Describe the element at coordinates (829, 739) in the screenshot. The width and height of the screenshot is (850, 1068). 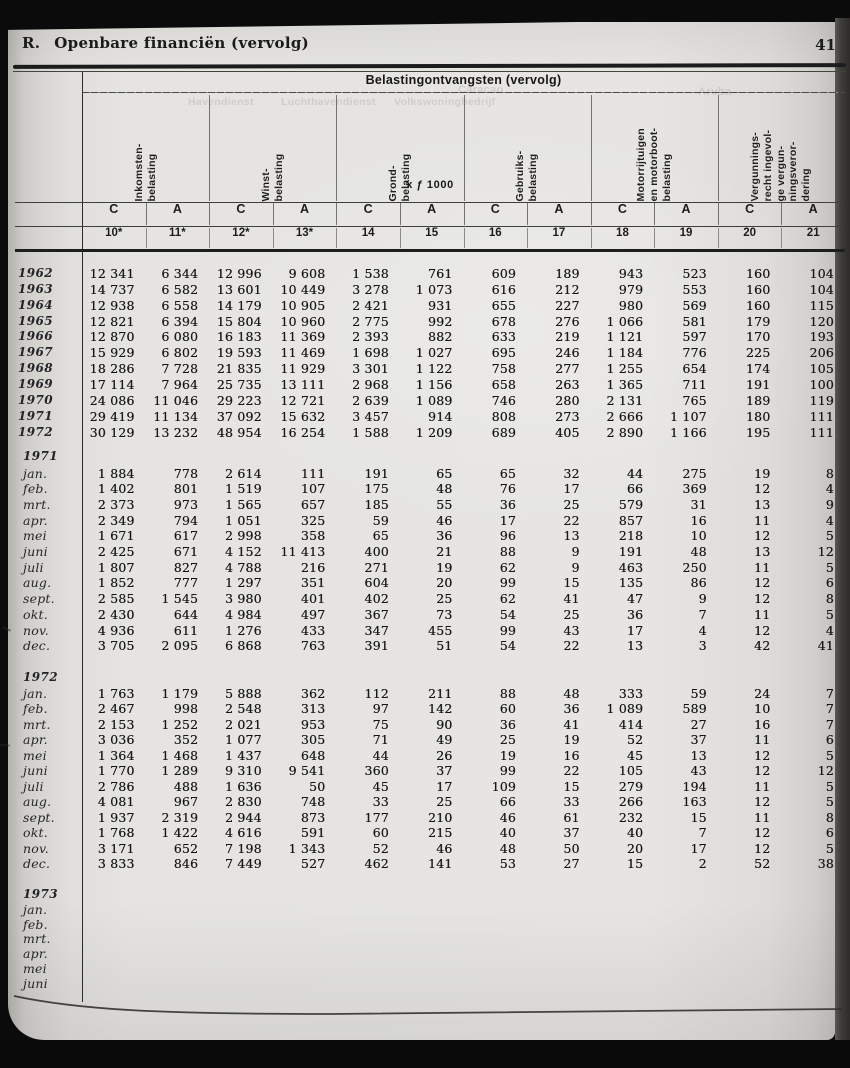
I see `table-cell: 6` at that location.